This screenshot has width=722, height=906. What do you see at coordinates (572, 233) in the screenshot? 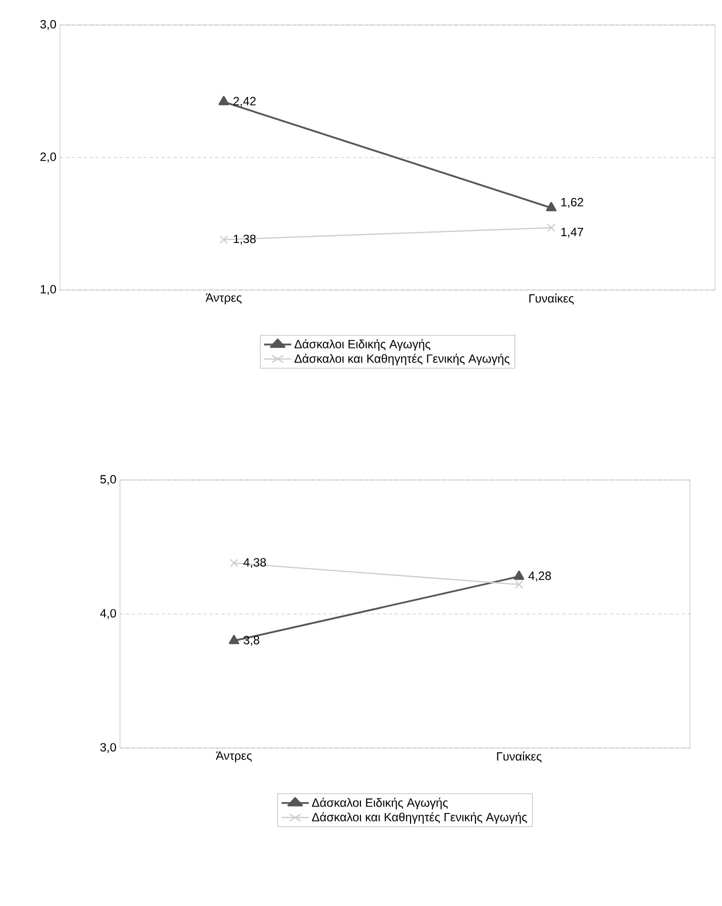
I see `data-label: 1,47` at bounding box center [572, 233].